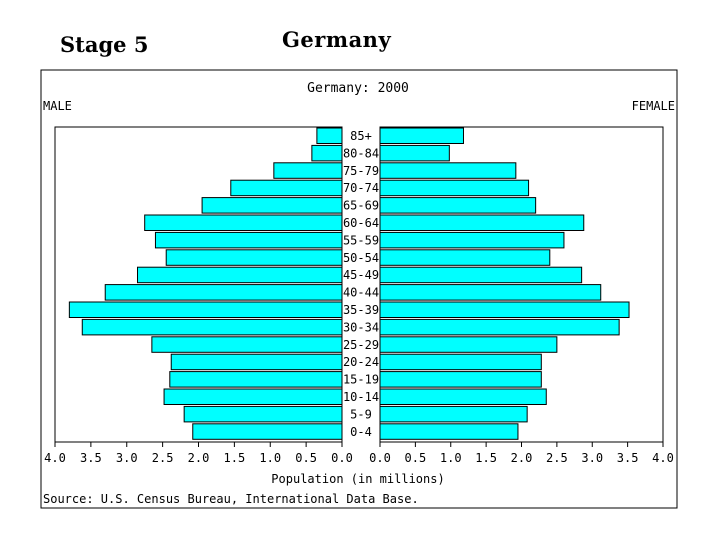  I want to click on female-tick-label: 1.0, so click(451, 458).